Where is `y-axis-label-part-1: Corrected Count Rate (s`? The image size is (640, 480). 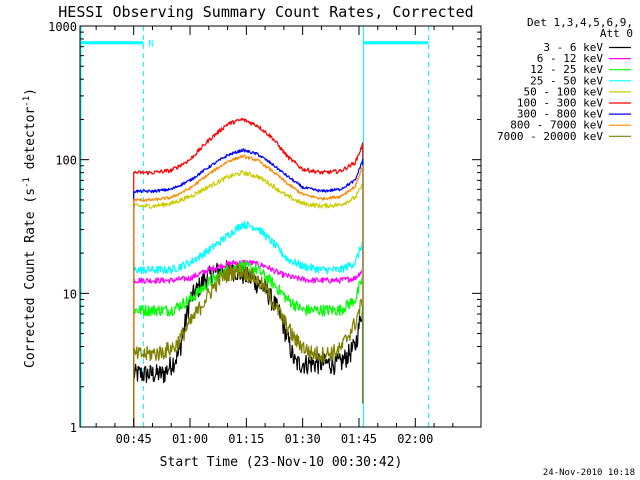 y-axis-label-part-1: Corrected Count Rate (s is located at coordinates (30, 278).